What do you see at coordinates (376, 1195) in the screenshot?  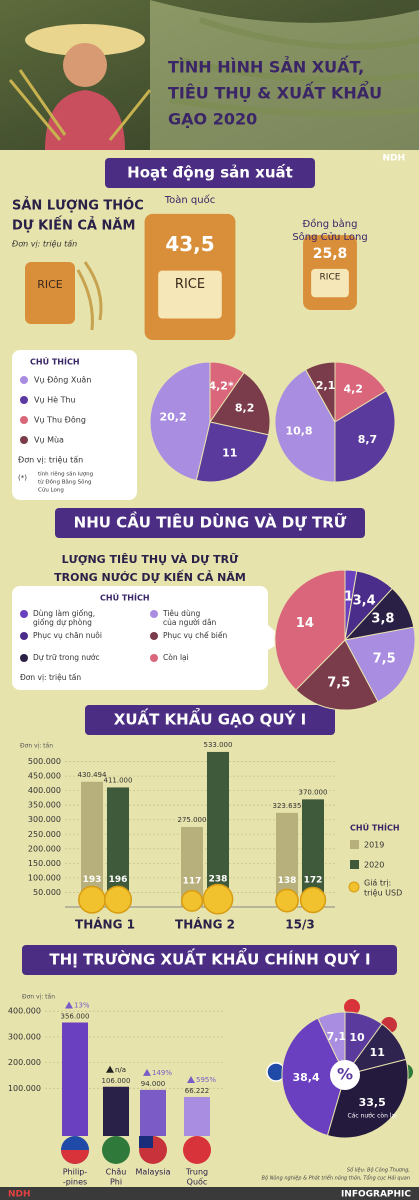 I see `footer-label: INFOGRAPHIC` at bounding box center [376, 1195].